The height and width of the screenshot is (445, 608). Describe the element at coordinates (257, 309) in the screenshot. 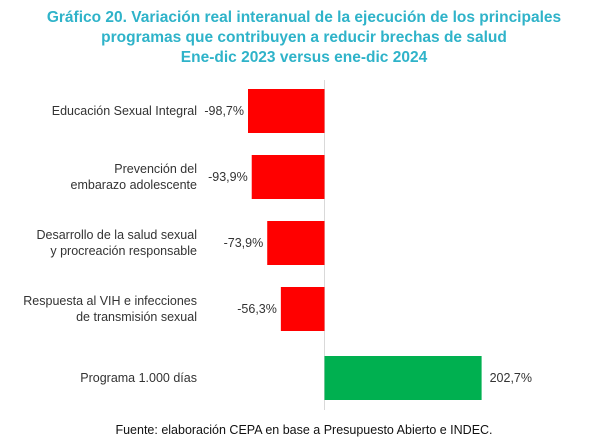

I see `value-label: -56,3%` at that location.